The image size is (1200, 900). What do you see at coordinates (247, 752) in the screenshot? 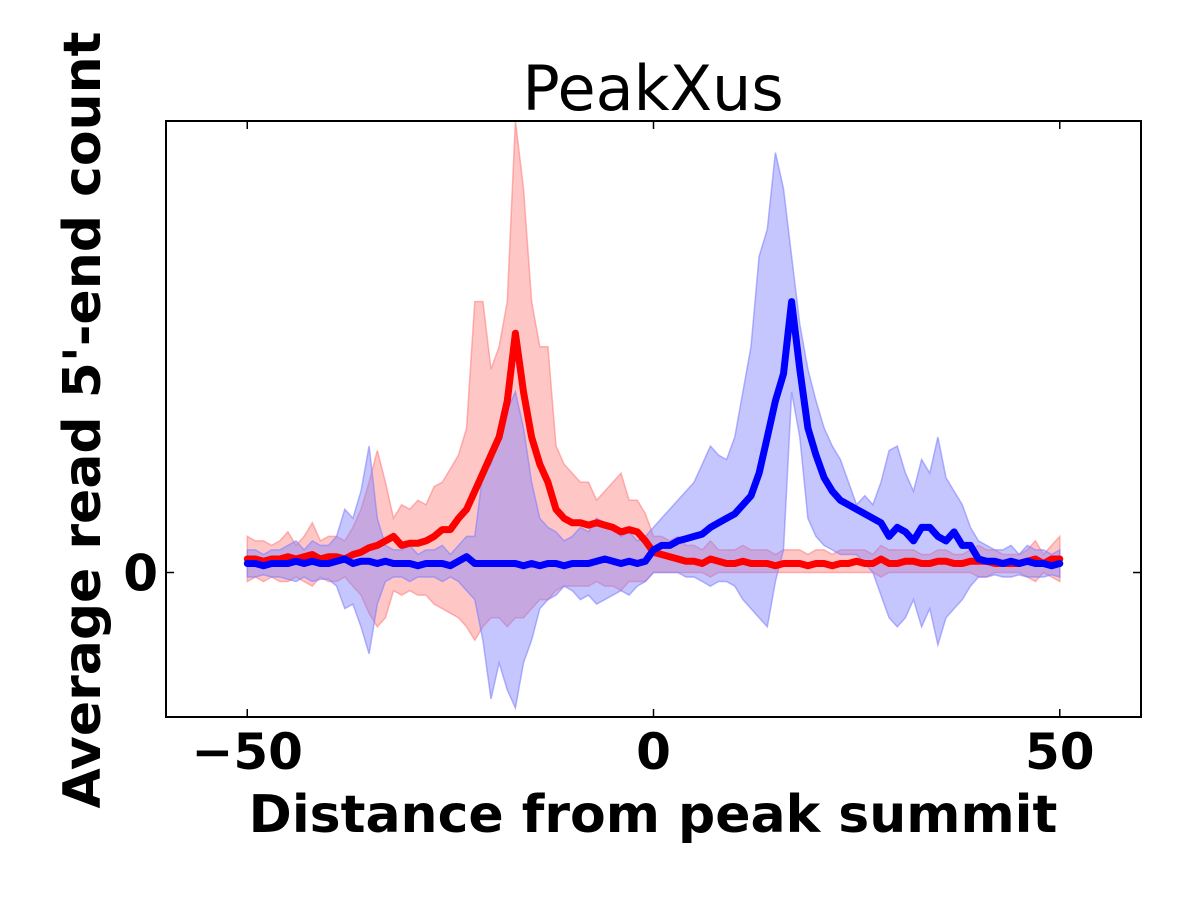
I see `x-tick-label: −50` at bounding box center [247, 752].